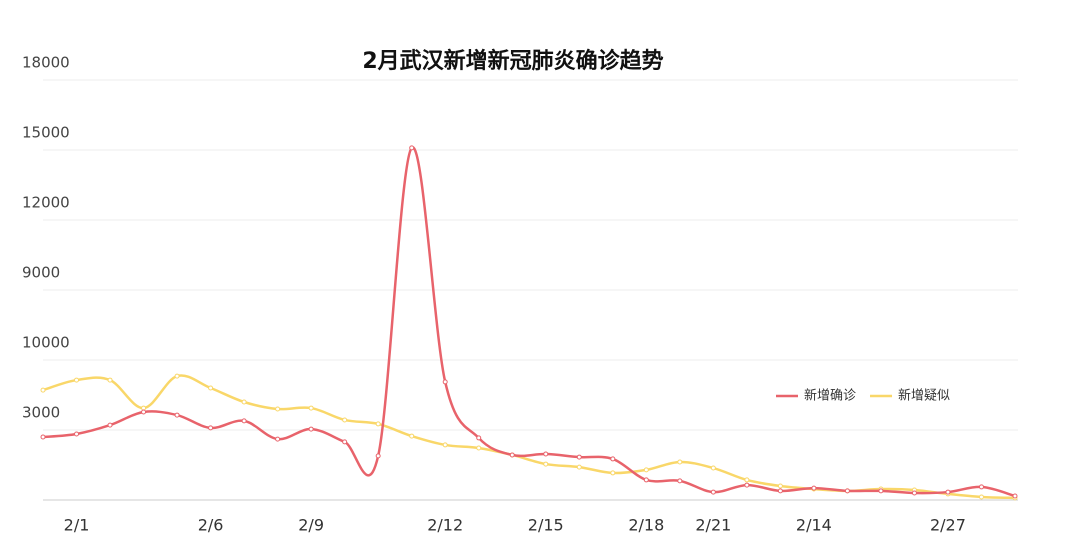  What do you see at coordinates (646, 525) in the screenshot?
I see `x-tick-label: 2/18` at bounding box center [646, 525].